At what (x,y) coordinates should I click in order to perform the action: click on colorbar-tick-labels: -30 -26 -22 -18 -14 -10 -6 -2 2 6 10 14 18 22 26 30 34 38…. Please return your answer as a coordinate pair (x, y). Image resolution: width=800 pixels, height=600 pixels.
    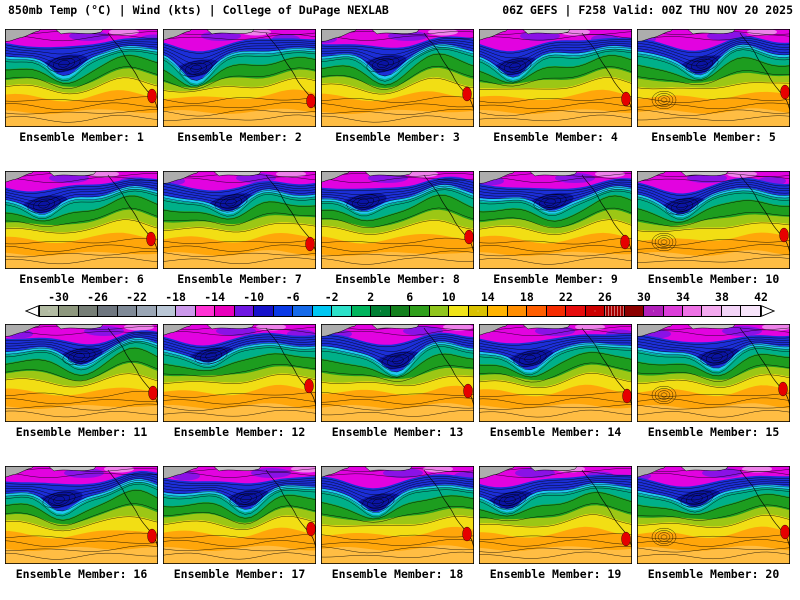
    Looking at the image, I should click on (403, 297).